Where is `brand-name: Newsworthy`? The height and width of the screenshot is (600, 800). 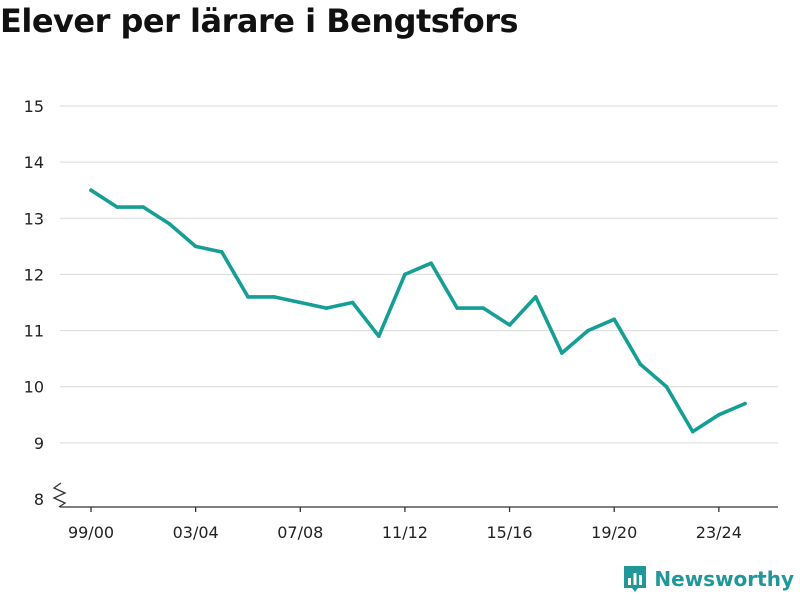
brand-name: Newsworthy is located at coordinates (724, 579).